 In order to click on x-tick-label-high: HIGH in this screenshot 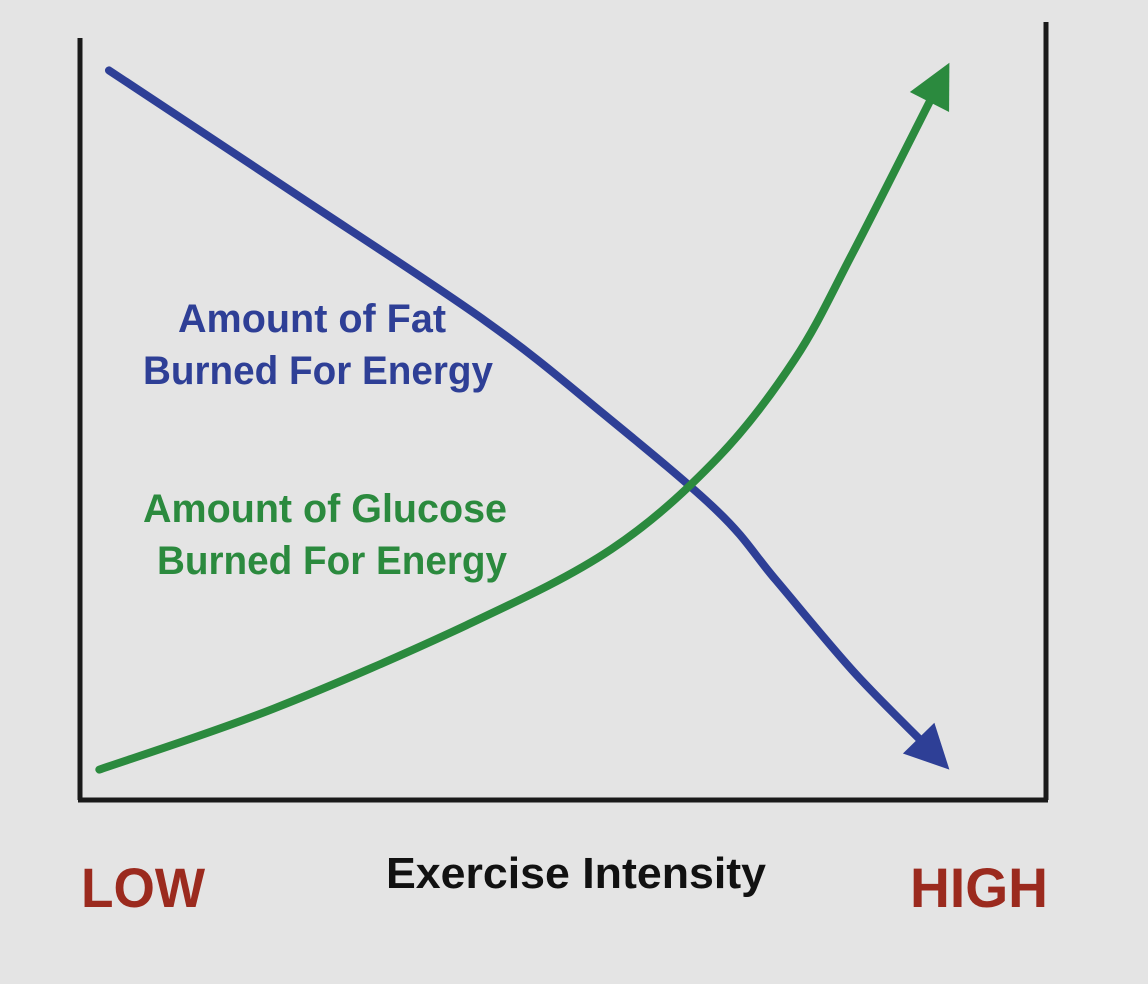, I will do `click(979, 887)`.